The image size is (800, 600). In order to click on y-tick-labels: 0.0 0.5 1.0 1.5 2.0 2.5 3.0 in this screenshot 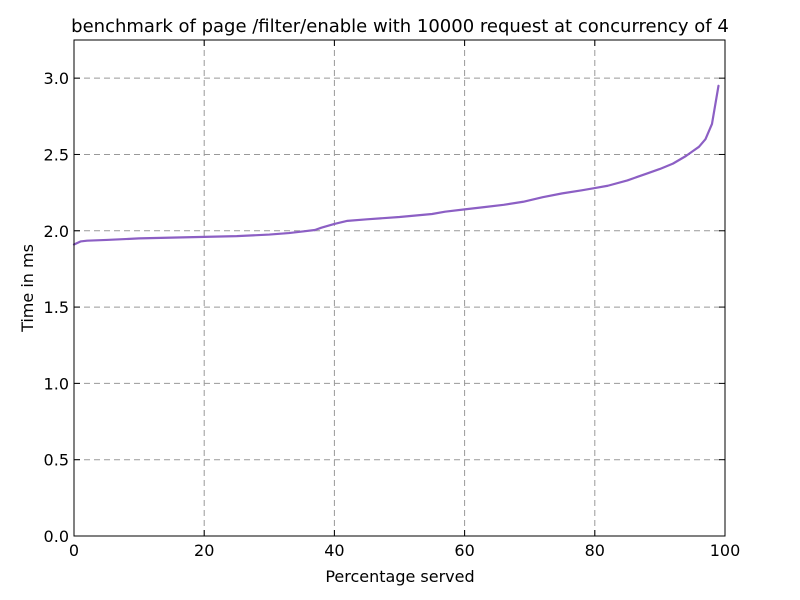, I will do `click(56, 307)`.